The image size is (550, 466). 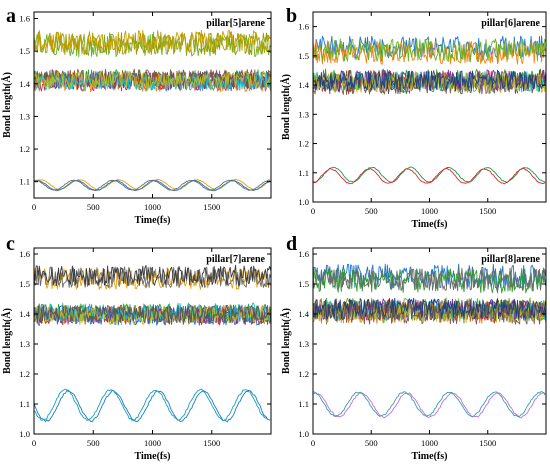 What do you see at coordinates (510, 259) in the screenshot?
I see `panel-annotation: pillar[8]arene` at bounding box center [510, 259].